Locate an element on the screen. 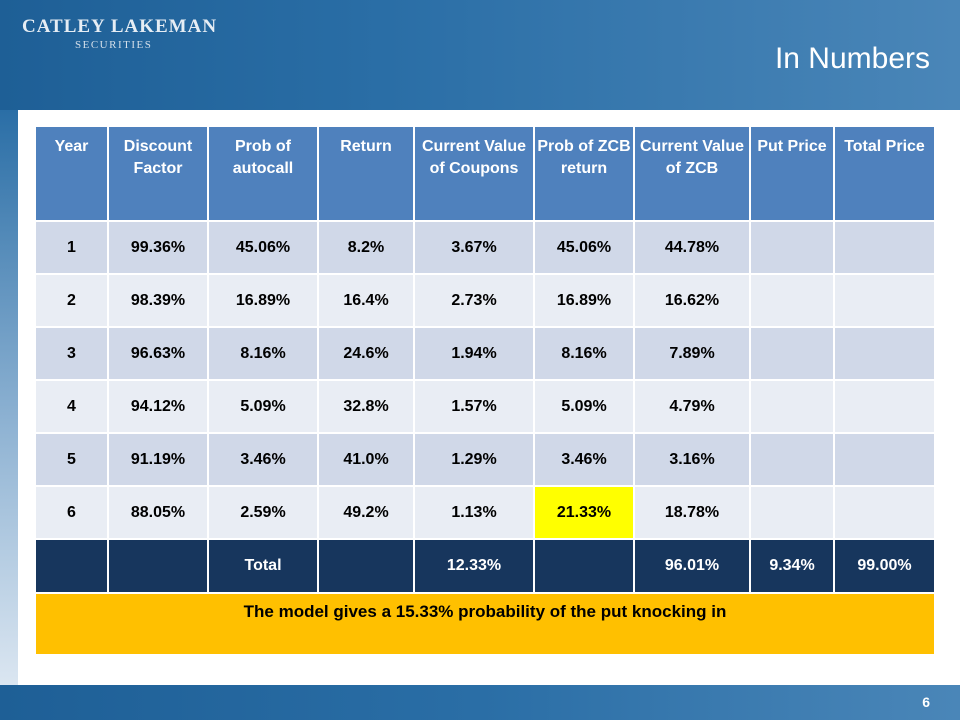 This screenshot has width=960, height=720. table-cell: 1.94% is located at coordinates (474, 353).